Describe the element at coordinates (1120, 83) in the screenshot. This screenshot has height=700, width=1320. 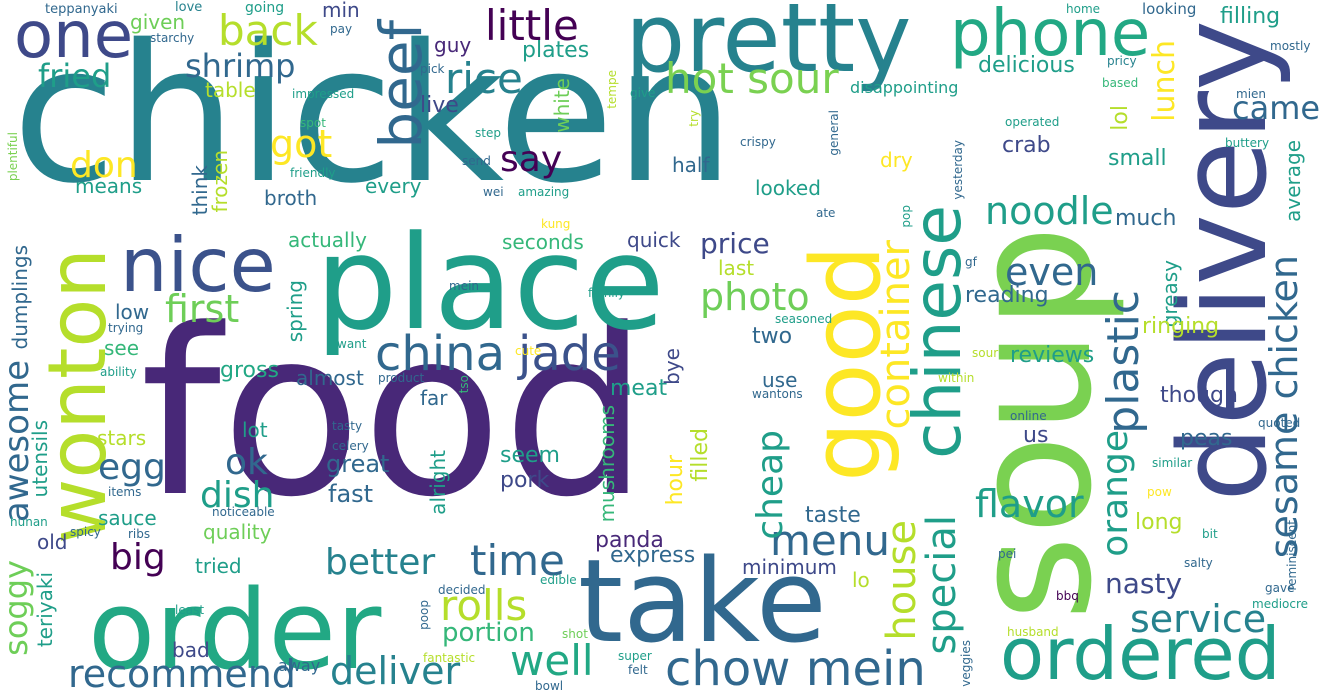
I see `word-based: based` at that location.